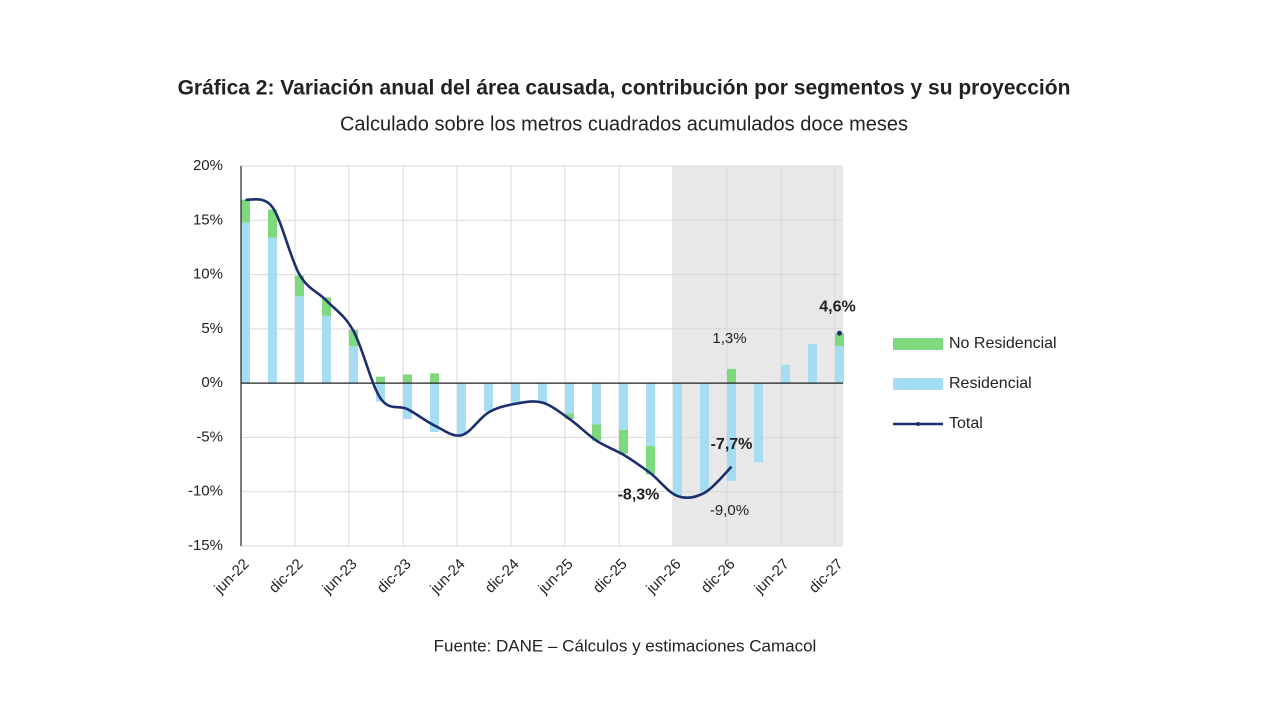 This screenshot has height=720, width=1280. Describe the element at coordinates (286, 576) in the screenshot. I see `x-tick-label: dic-22` at that location.